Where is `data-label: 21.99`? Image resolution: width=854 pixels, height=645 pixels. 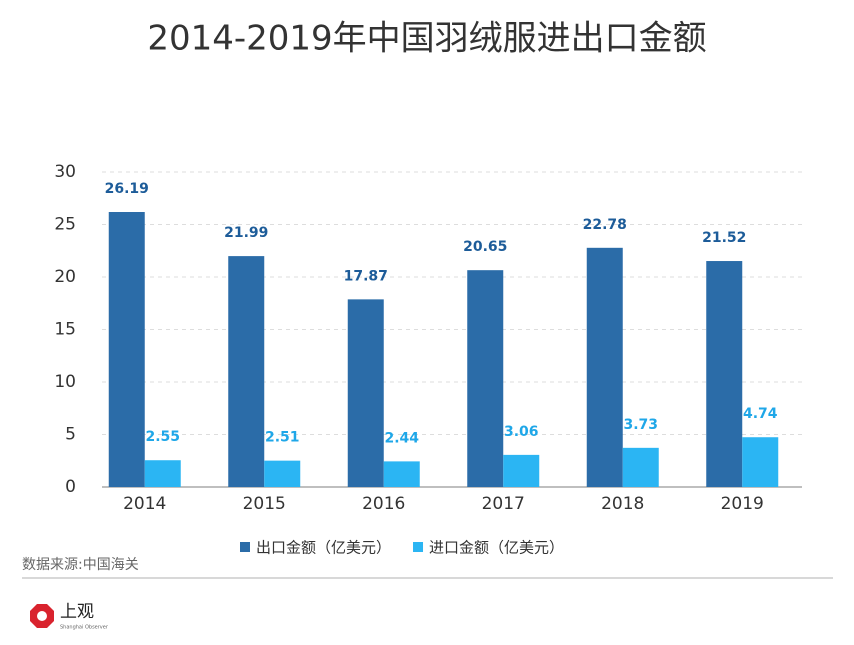 data-label: 21.99 is located at coordinates (246, 233).